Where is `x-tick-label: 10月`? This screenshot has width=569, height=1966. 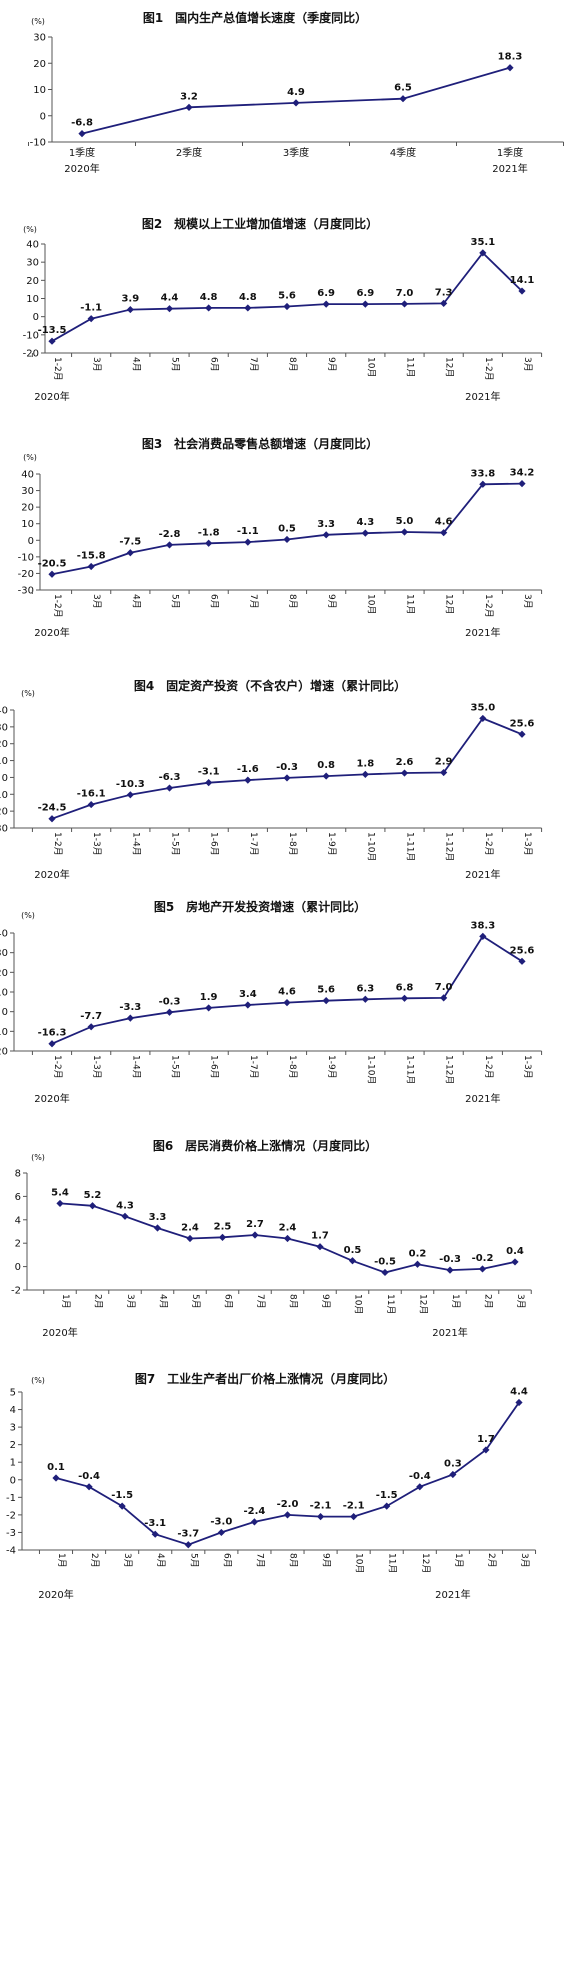 x-tick-label: 10月 is located at coordinates (359, 1563).